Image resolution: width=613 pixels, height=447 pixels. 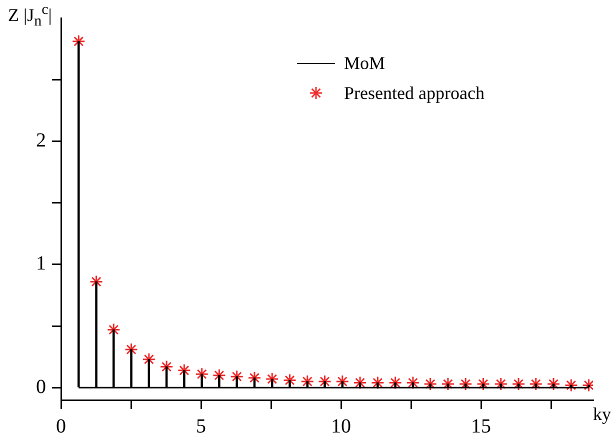 What do you see at coordinates (41, 140) in the screenshot?
I see `y-tick-label: 2` at bounding box center [41, 140].